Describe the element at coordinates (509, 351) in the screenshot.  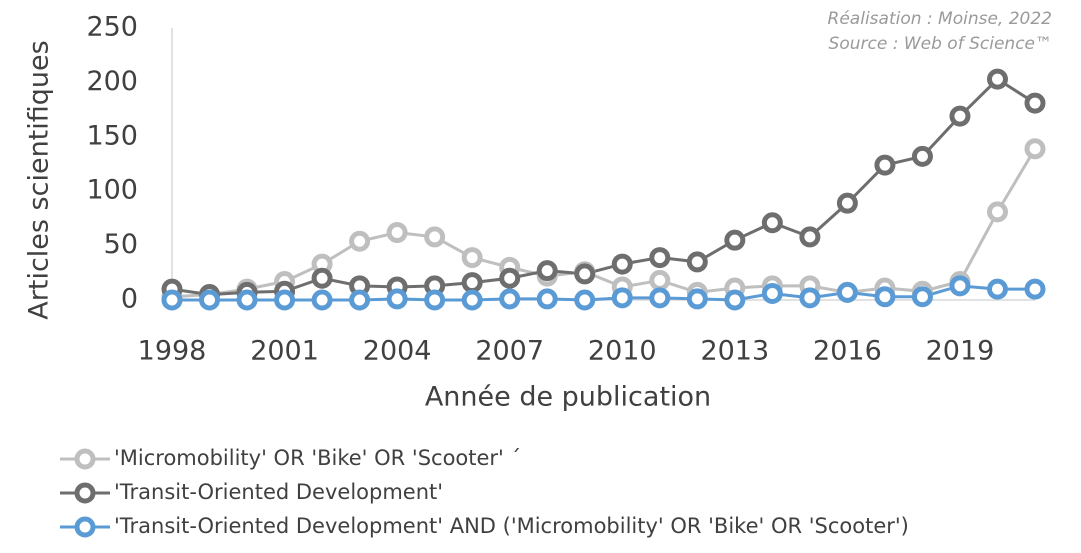
I see `x-tick-label: 2007` at that location.